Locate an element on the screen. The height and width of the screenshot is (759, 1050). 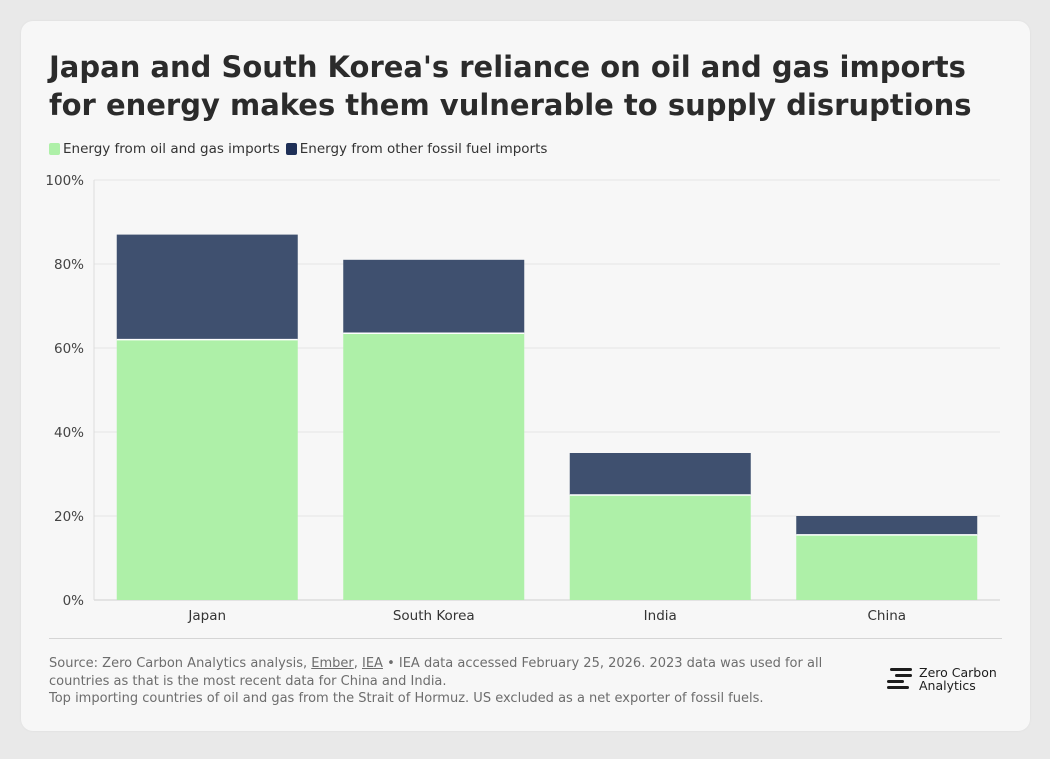
logo-line-2: Analytics is located at coordinates (947, 685).